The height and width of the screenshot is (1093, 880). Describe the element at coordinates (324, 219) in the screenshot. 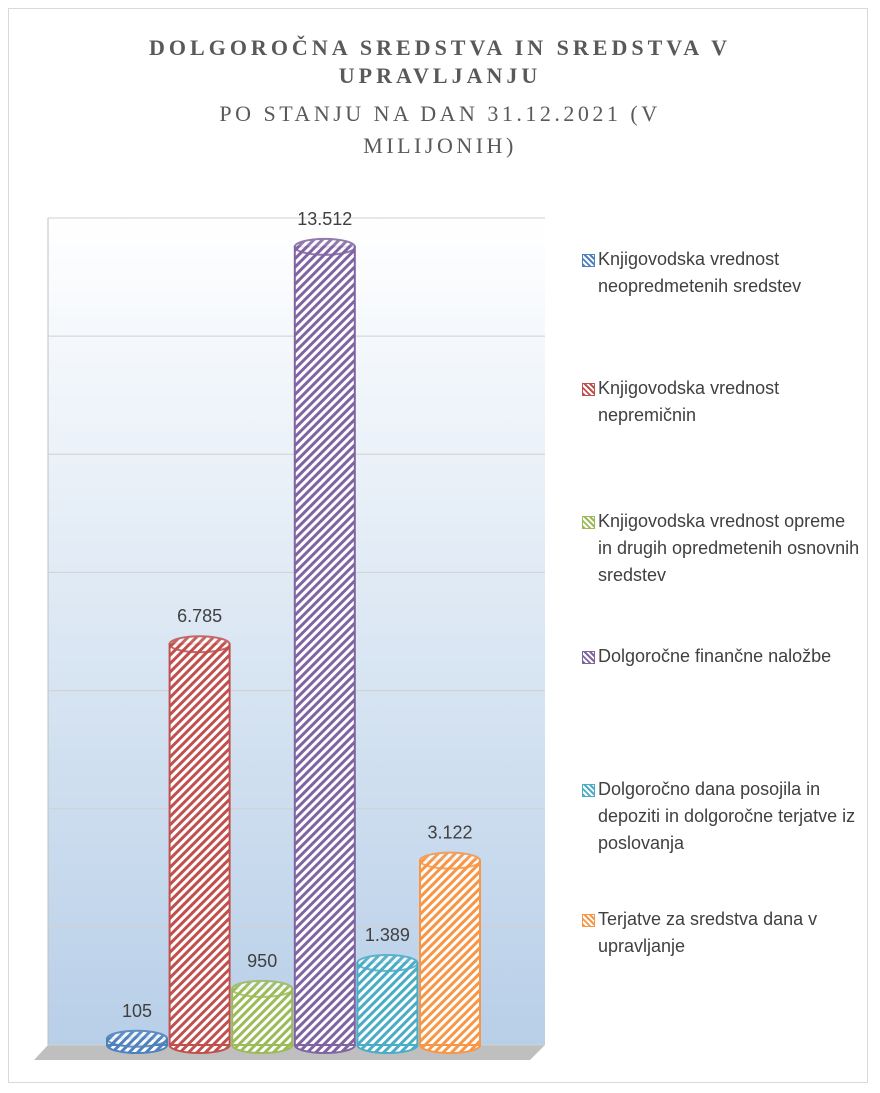

I see `data-label: 13.512` at that location.